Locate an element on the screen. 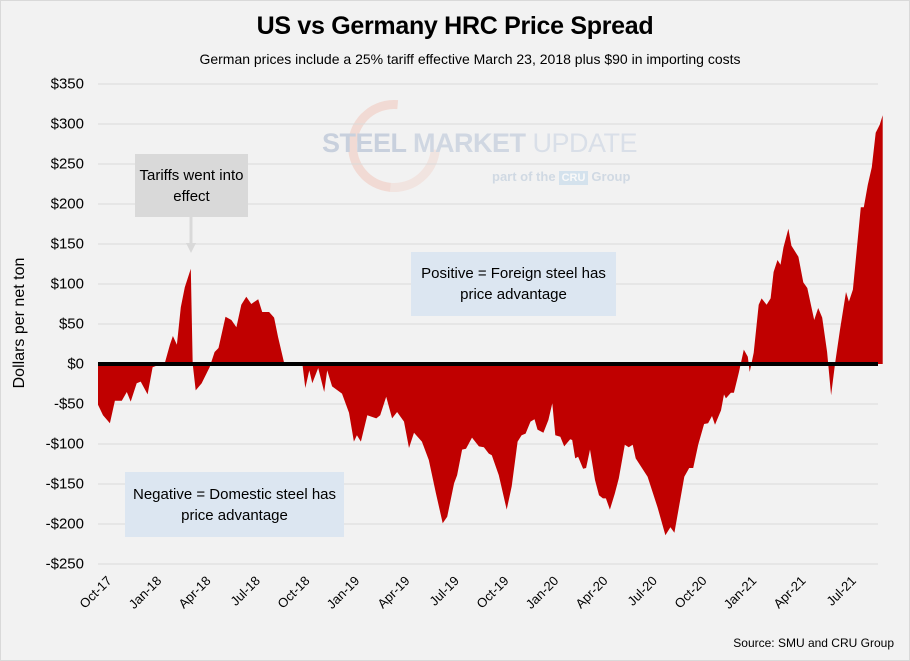  logo-wordmark: STEEL MARKET UPDATE is located at coordinates (480, 143).